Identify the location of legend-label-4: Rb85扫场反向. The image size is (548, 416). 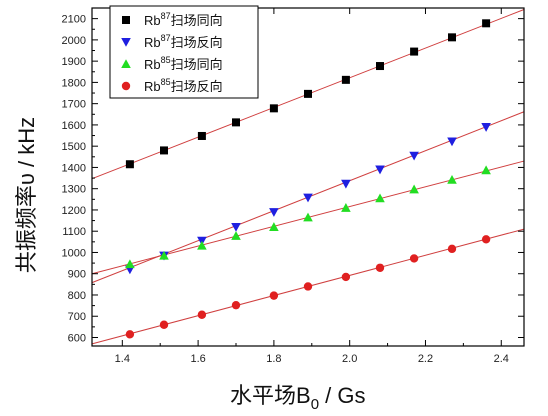
(183, 85).